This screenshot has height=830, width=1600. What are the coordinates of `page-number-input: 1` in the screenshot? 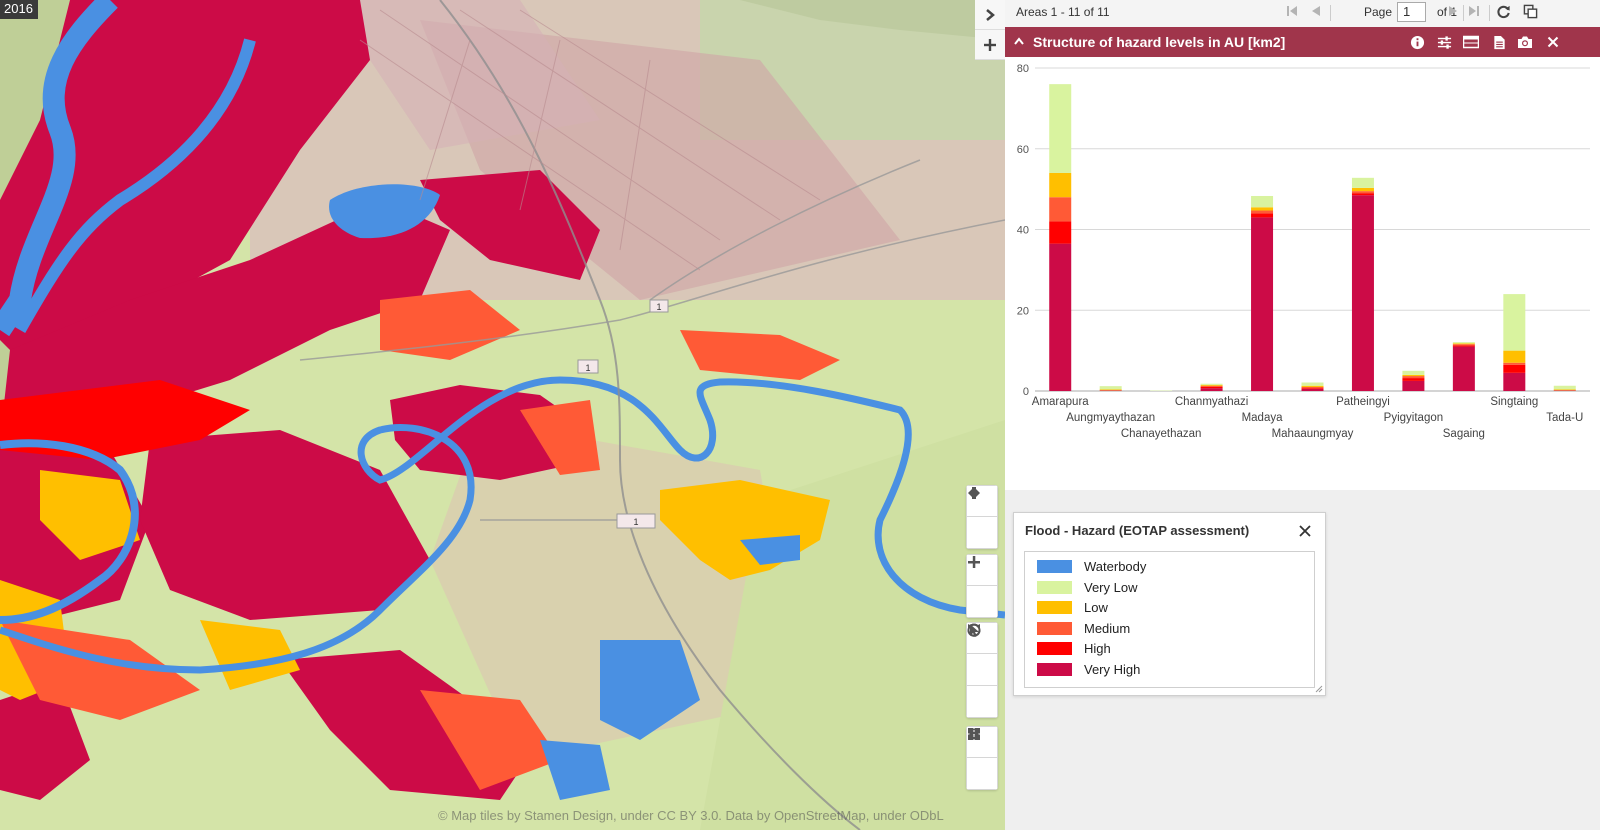 It's located at (1411, 12).